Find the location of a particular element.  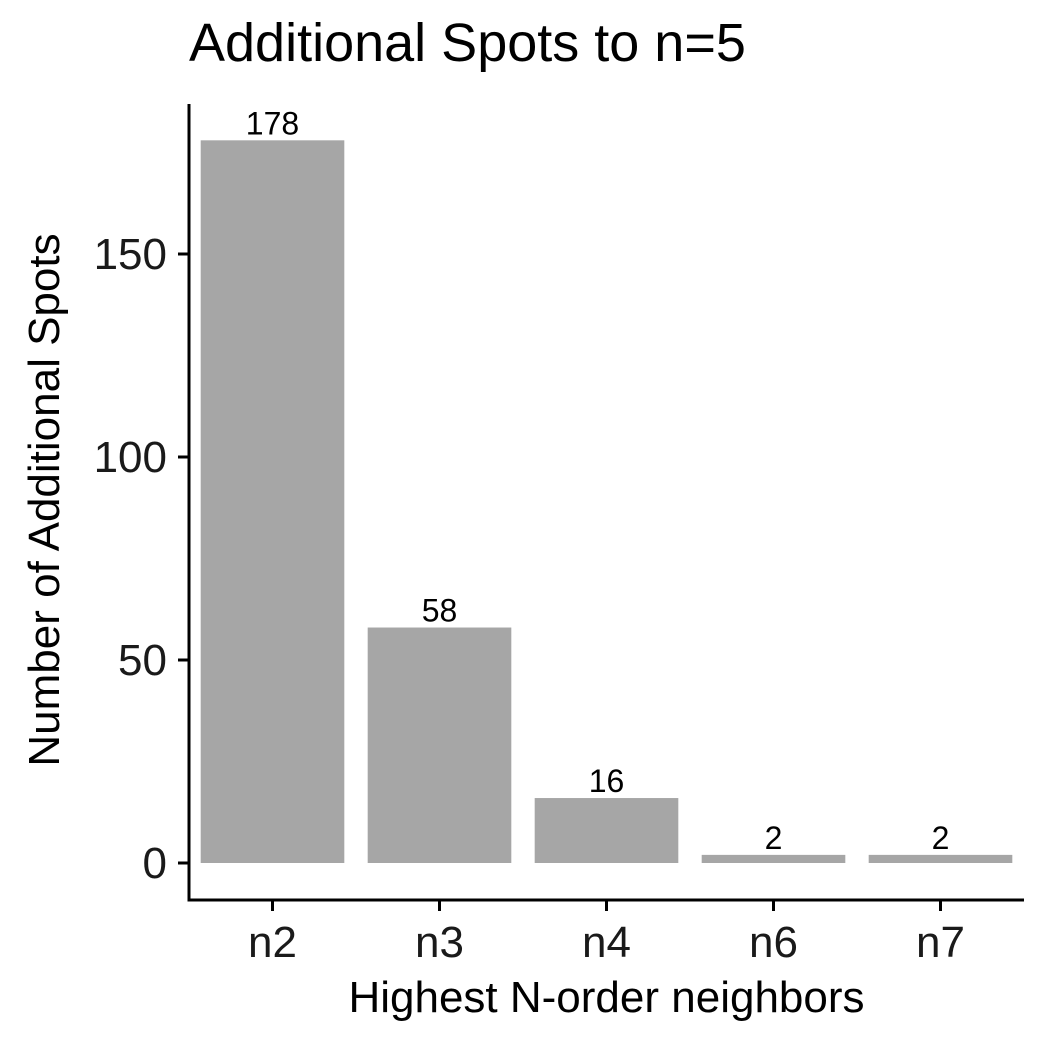

x-tick-label-n7: n7 is located at coordinates (940, 942).